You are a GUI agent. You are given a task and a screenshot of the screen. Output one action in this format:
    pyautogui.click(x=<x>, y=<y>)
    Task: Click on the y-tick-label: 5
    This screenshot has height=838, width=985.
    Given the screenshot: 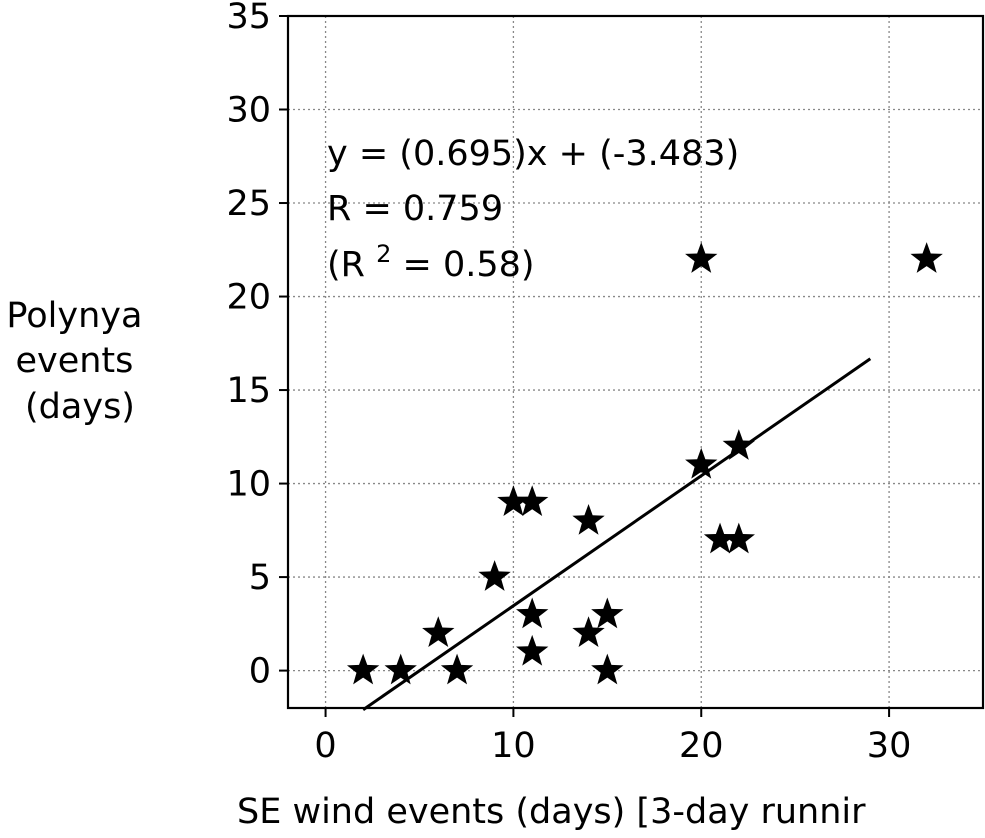 What is the action you would take?
    pyautogui.click(x=260, y=578)
    